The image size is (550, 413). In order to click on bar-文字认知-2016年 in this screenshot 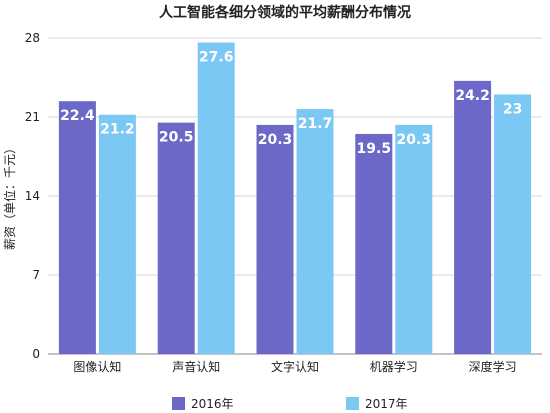, I will do `click(275, 239)`.